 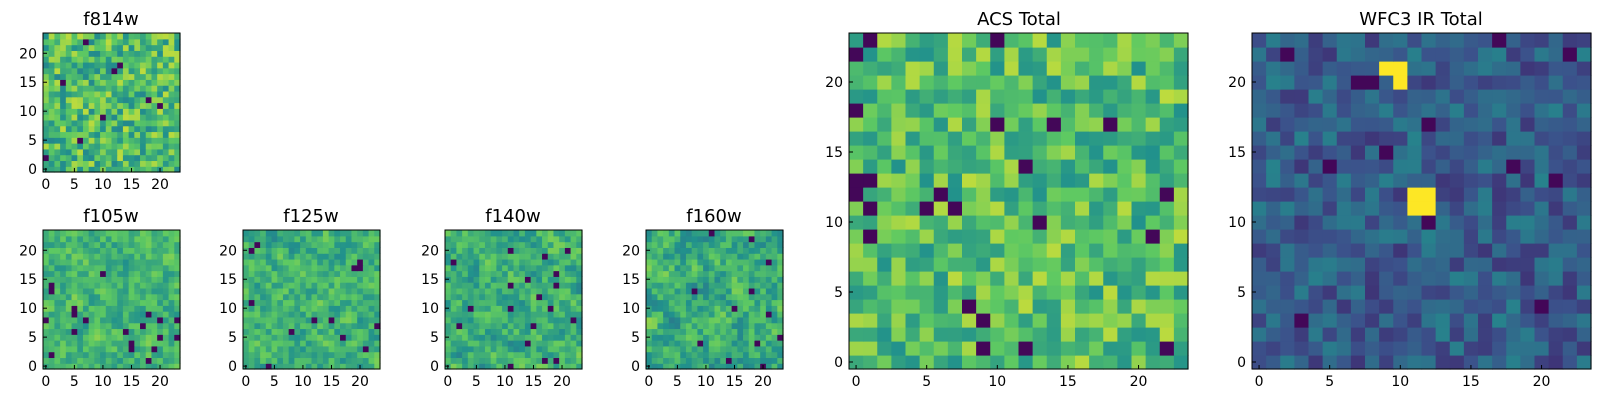 What do you see at coordinates (28, 309) in the screenshot?
I see `y-tick-label: 10` at bounding box center [28, 309].